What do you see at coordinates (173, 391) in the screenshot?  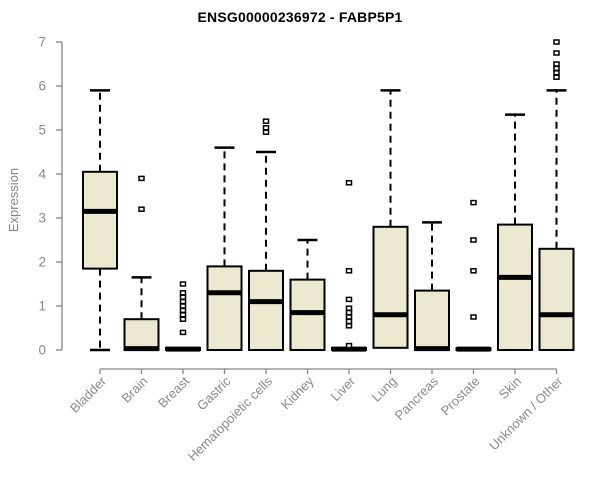 I see `x-category-label: Breast` at bounding box center [173, 391].